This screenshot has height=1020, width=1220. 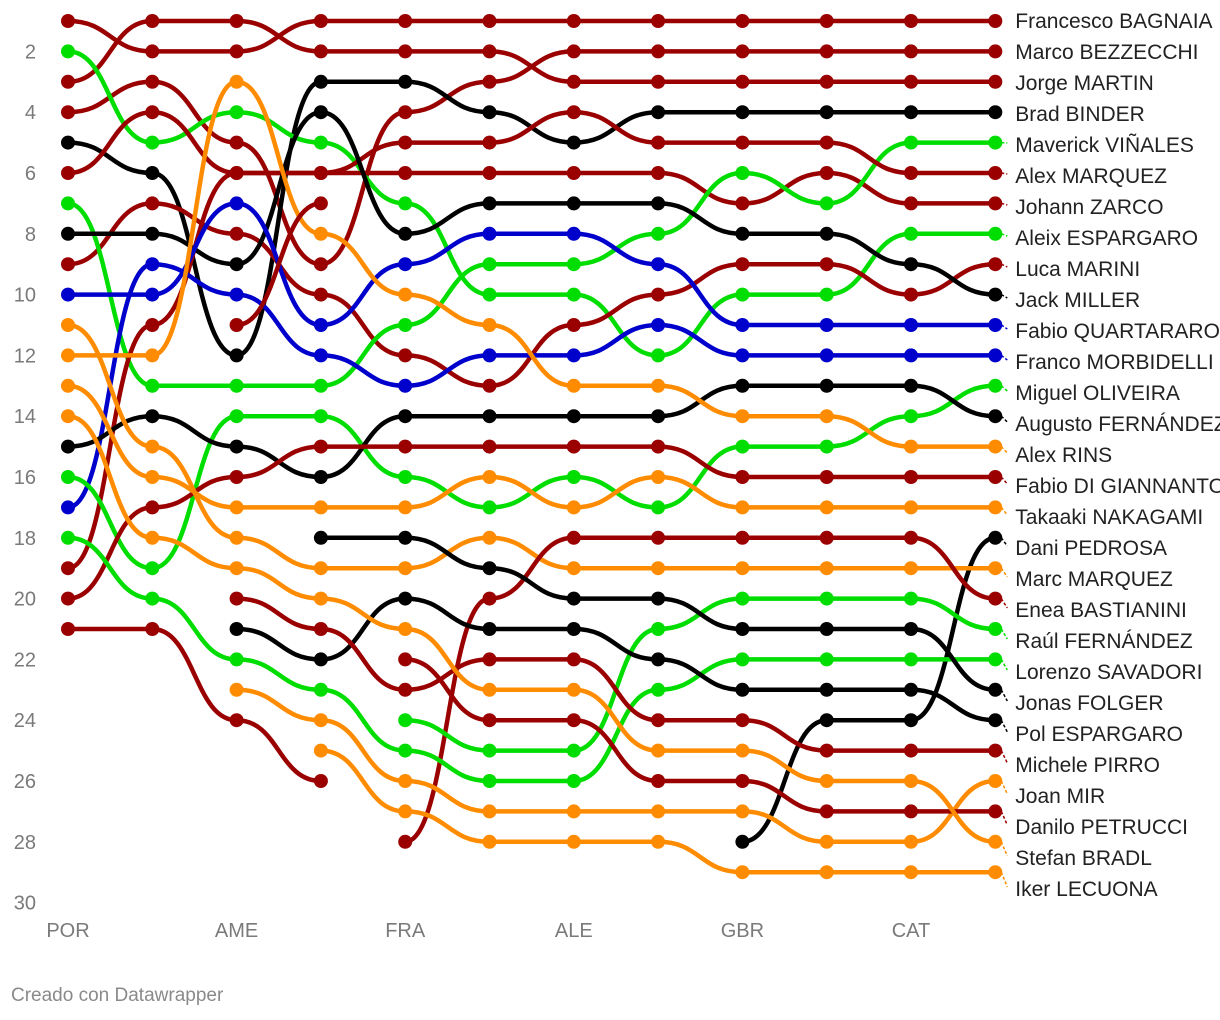 I want to click on series-label: Maverick VIÑALES, so click(x=1104, y=145).